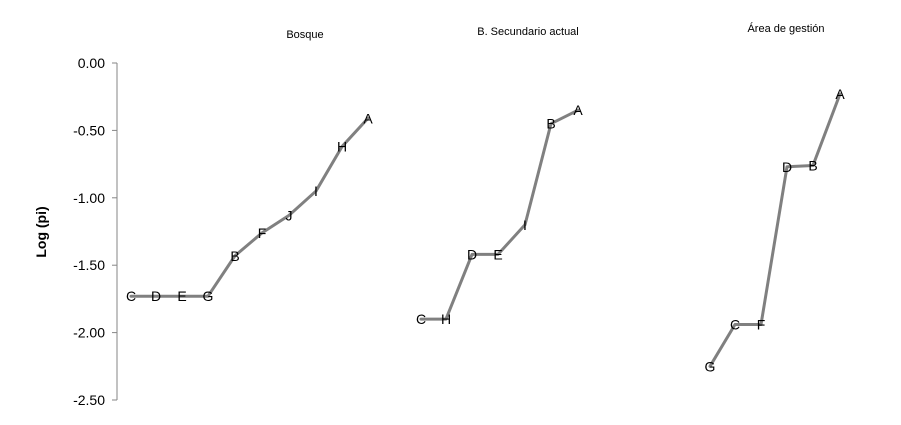 The height and width of the screenshot is (425, 901). Describe the element at coordinates (95, 231) in the screenshot. I see `y-axis-ticks: 0.00 -0.50 -1.00 -1.50 -2.00 -2.50` at that location.